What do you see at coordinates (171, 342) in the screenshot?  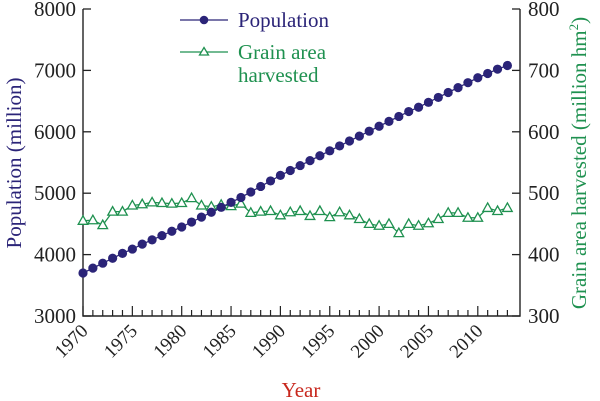 I see `x-tick-label: 1980` at bounding box center [171, 342].